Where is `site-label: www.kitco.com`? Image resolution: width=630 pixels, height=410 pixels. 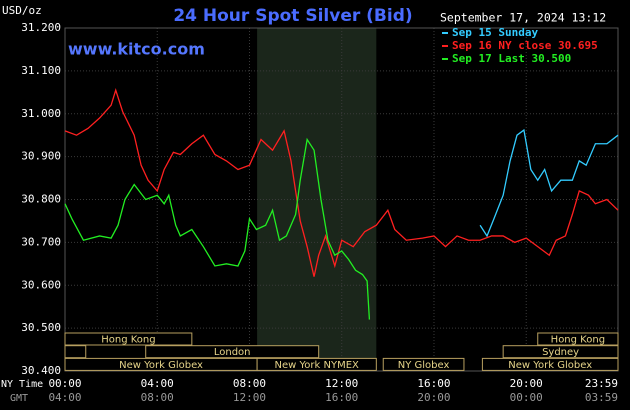
site-label: www.kitco.com is located at coordinates (136, 49).